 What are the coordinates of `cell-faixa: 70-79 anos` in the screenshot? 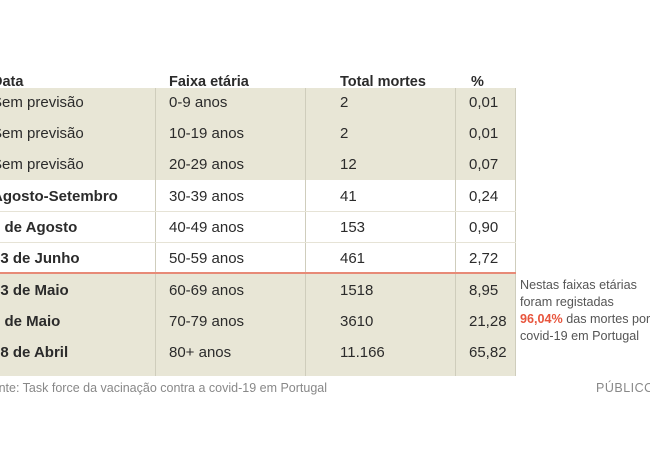 It's located at (207, 321).